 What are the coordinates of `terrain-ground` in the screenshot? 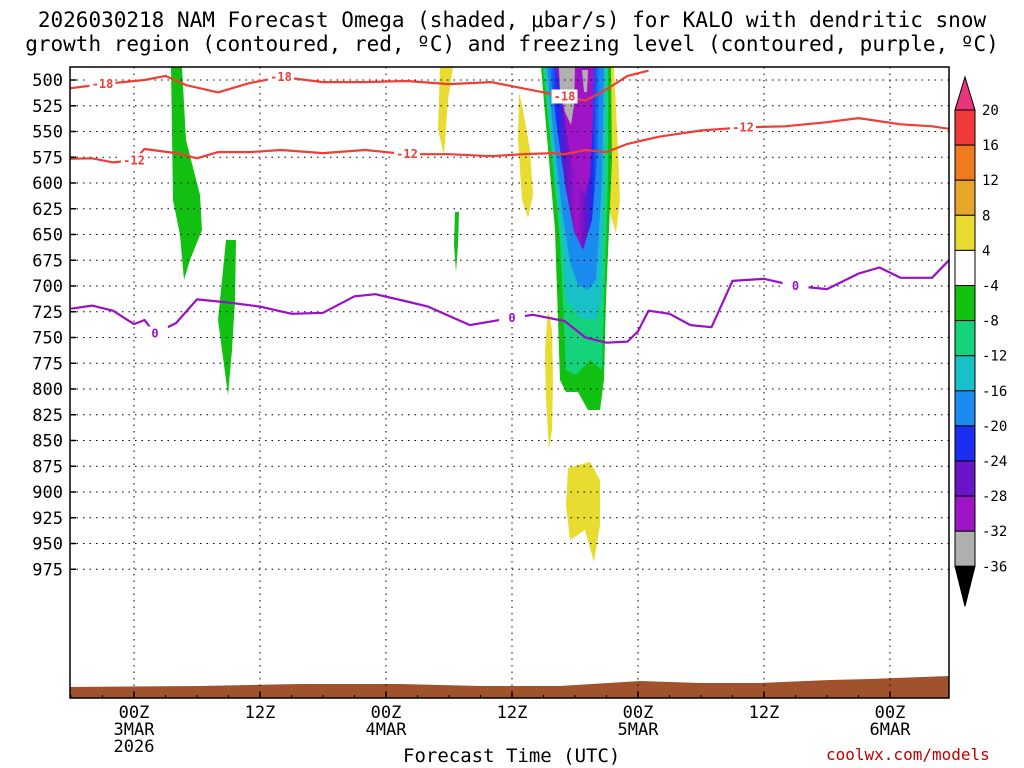 It's located at (509, 687).